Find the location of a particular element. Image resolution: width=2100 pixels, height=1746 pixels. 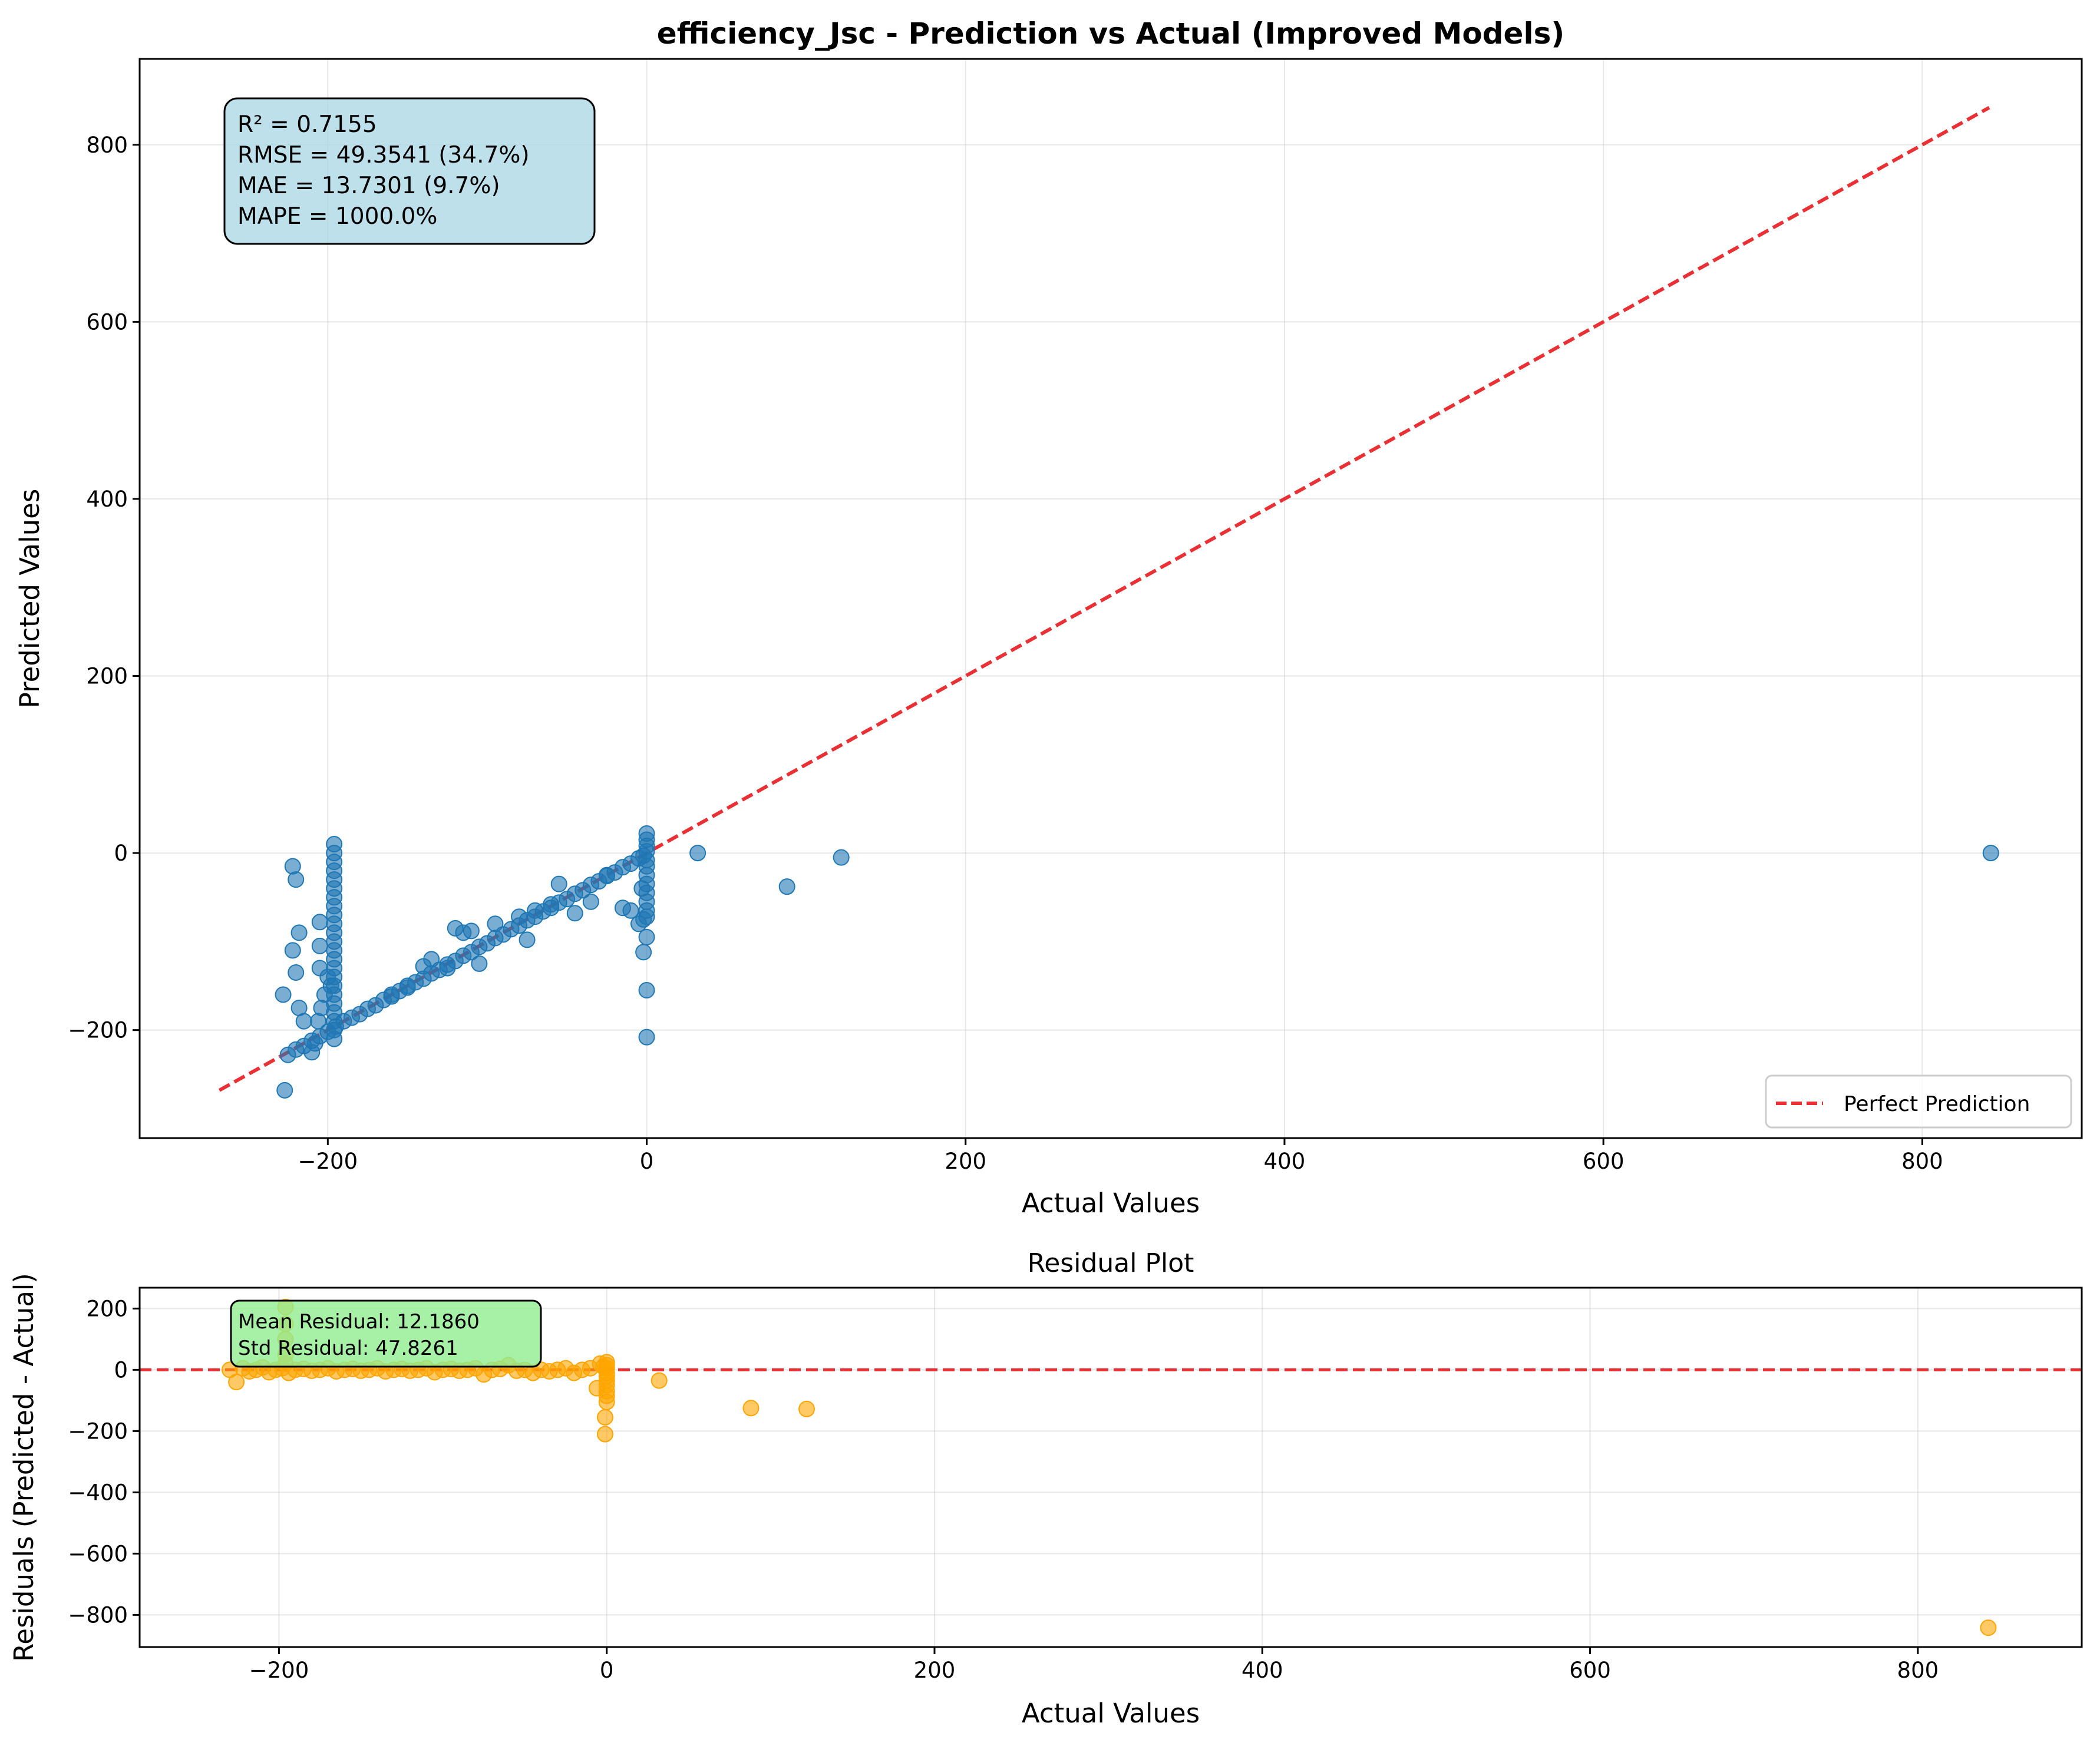

metric-rmse: RMSE = 49.3541 (34.7%) is located at coordinates (383, 155).